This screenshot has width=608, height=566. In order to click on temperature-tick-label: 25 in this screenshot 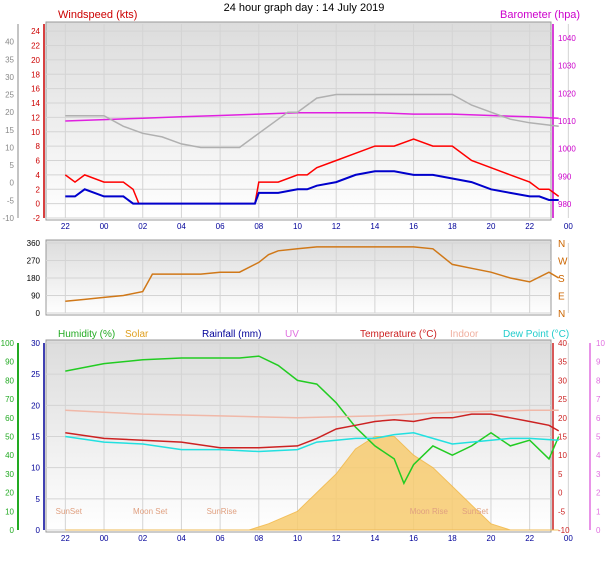, I will do `click(562, 399)`.